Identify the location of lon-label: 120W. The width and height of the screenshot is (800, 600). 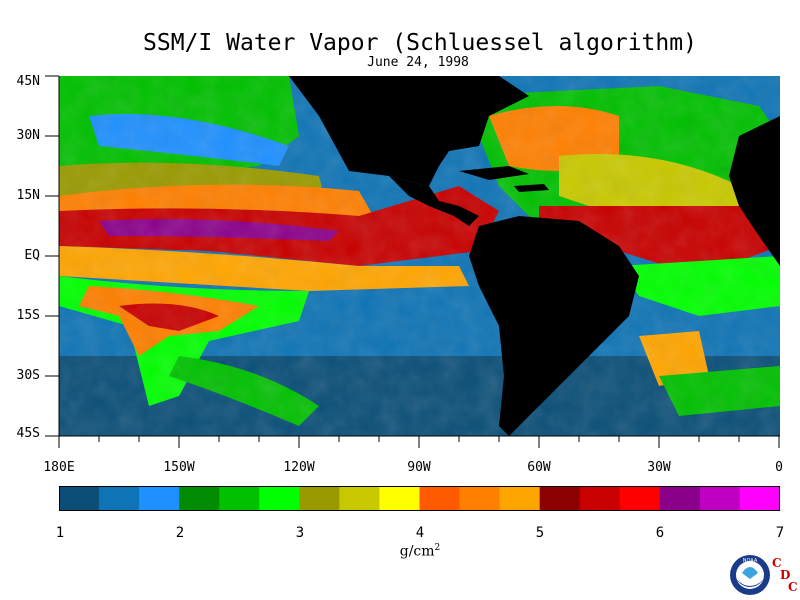
(299, 467).